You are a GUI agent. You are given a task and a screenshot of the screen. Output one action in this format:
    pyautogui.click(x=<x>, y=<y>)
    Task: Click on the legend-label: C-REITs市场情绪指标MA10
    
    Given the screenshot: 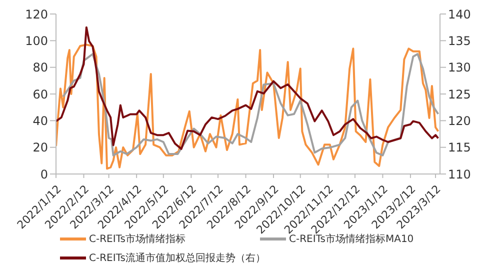 What is the action you would take?
    pyautogui.click(x=351, y=240)
    